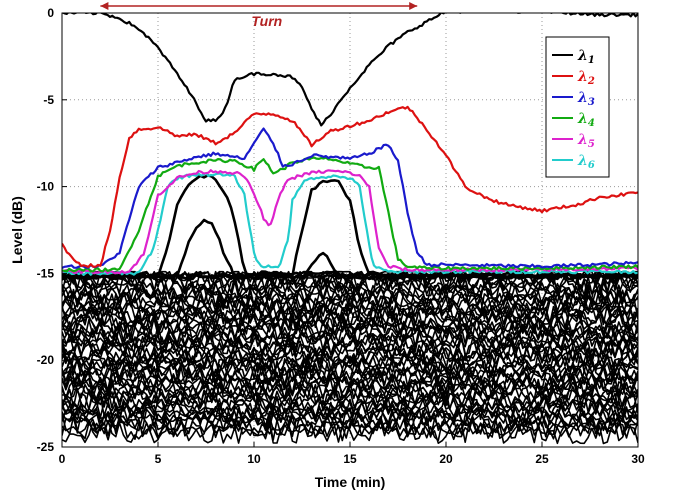 The height and width of the screenshot is (498, 676). What do you see at coordinates (591, 81) in the screenshot?
I see `legend-subscript: 2` at bounding box center [591, 81].